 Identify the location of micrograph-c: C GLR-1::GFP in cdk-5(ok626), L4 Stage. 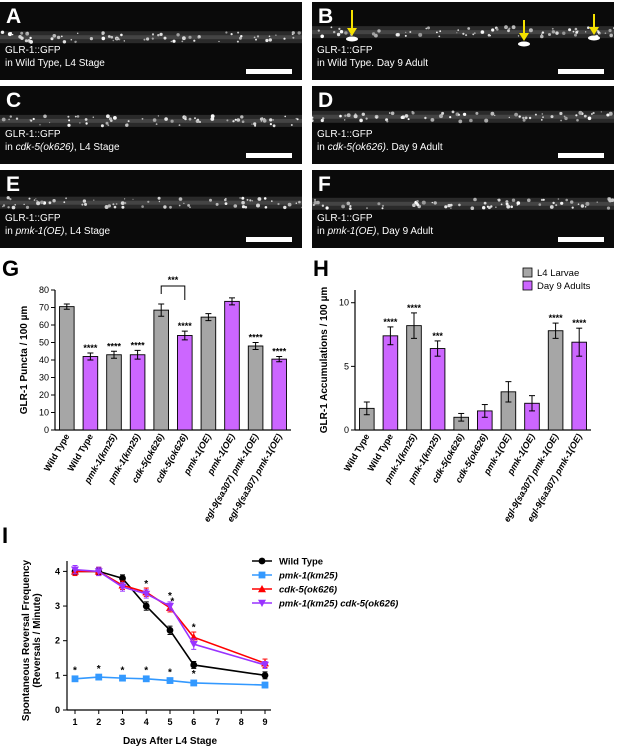
(151, 125).